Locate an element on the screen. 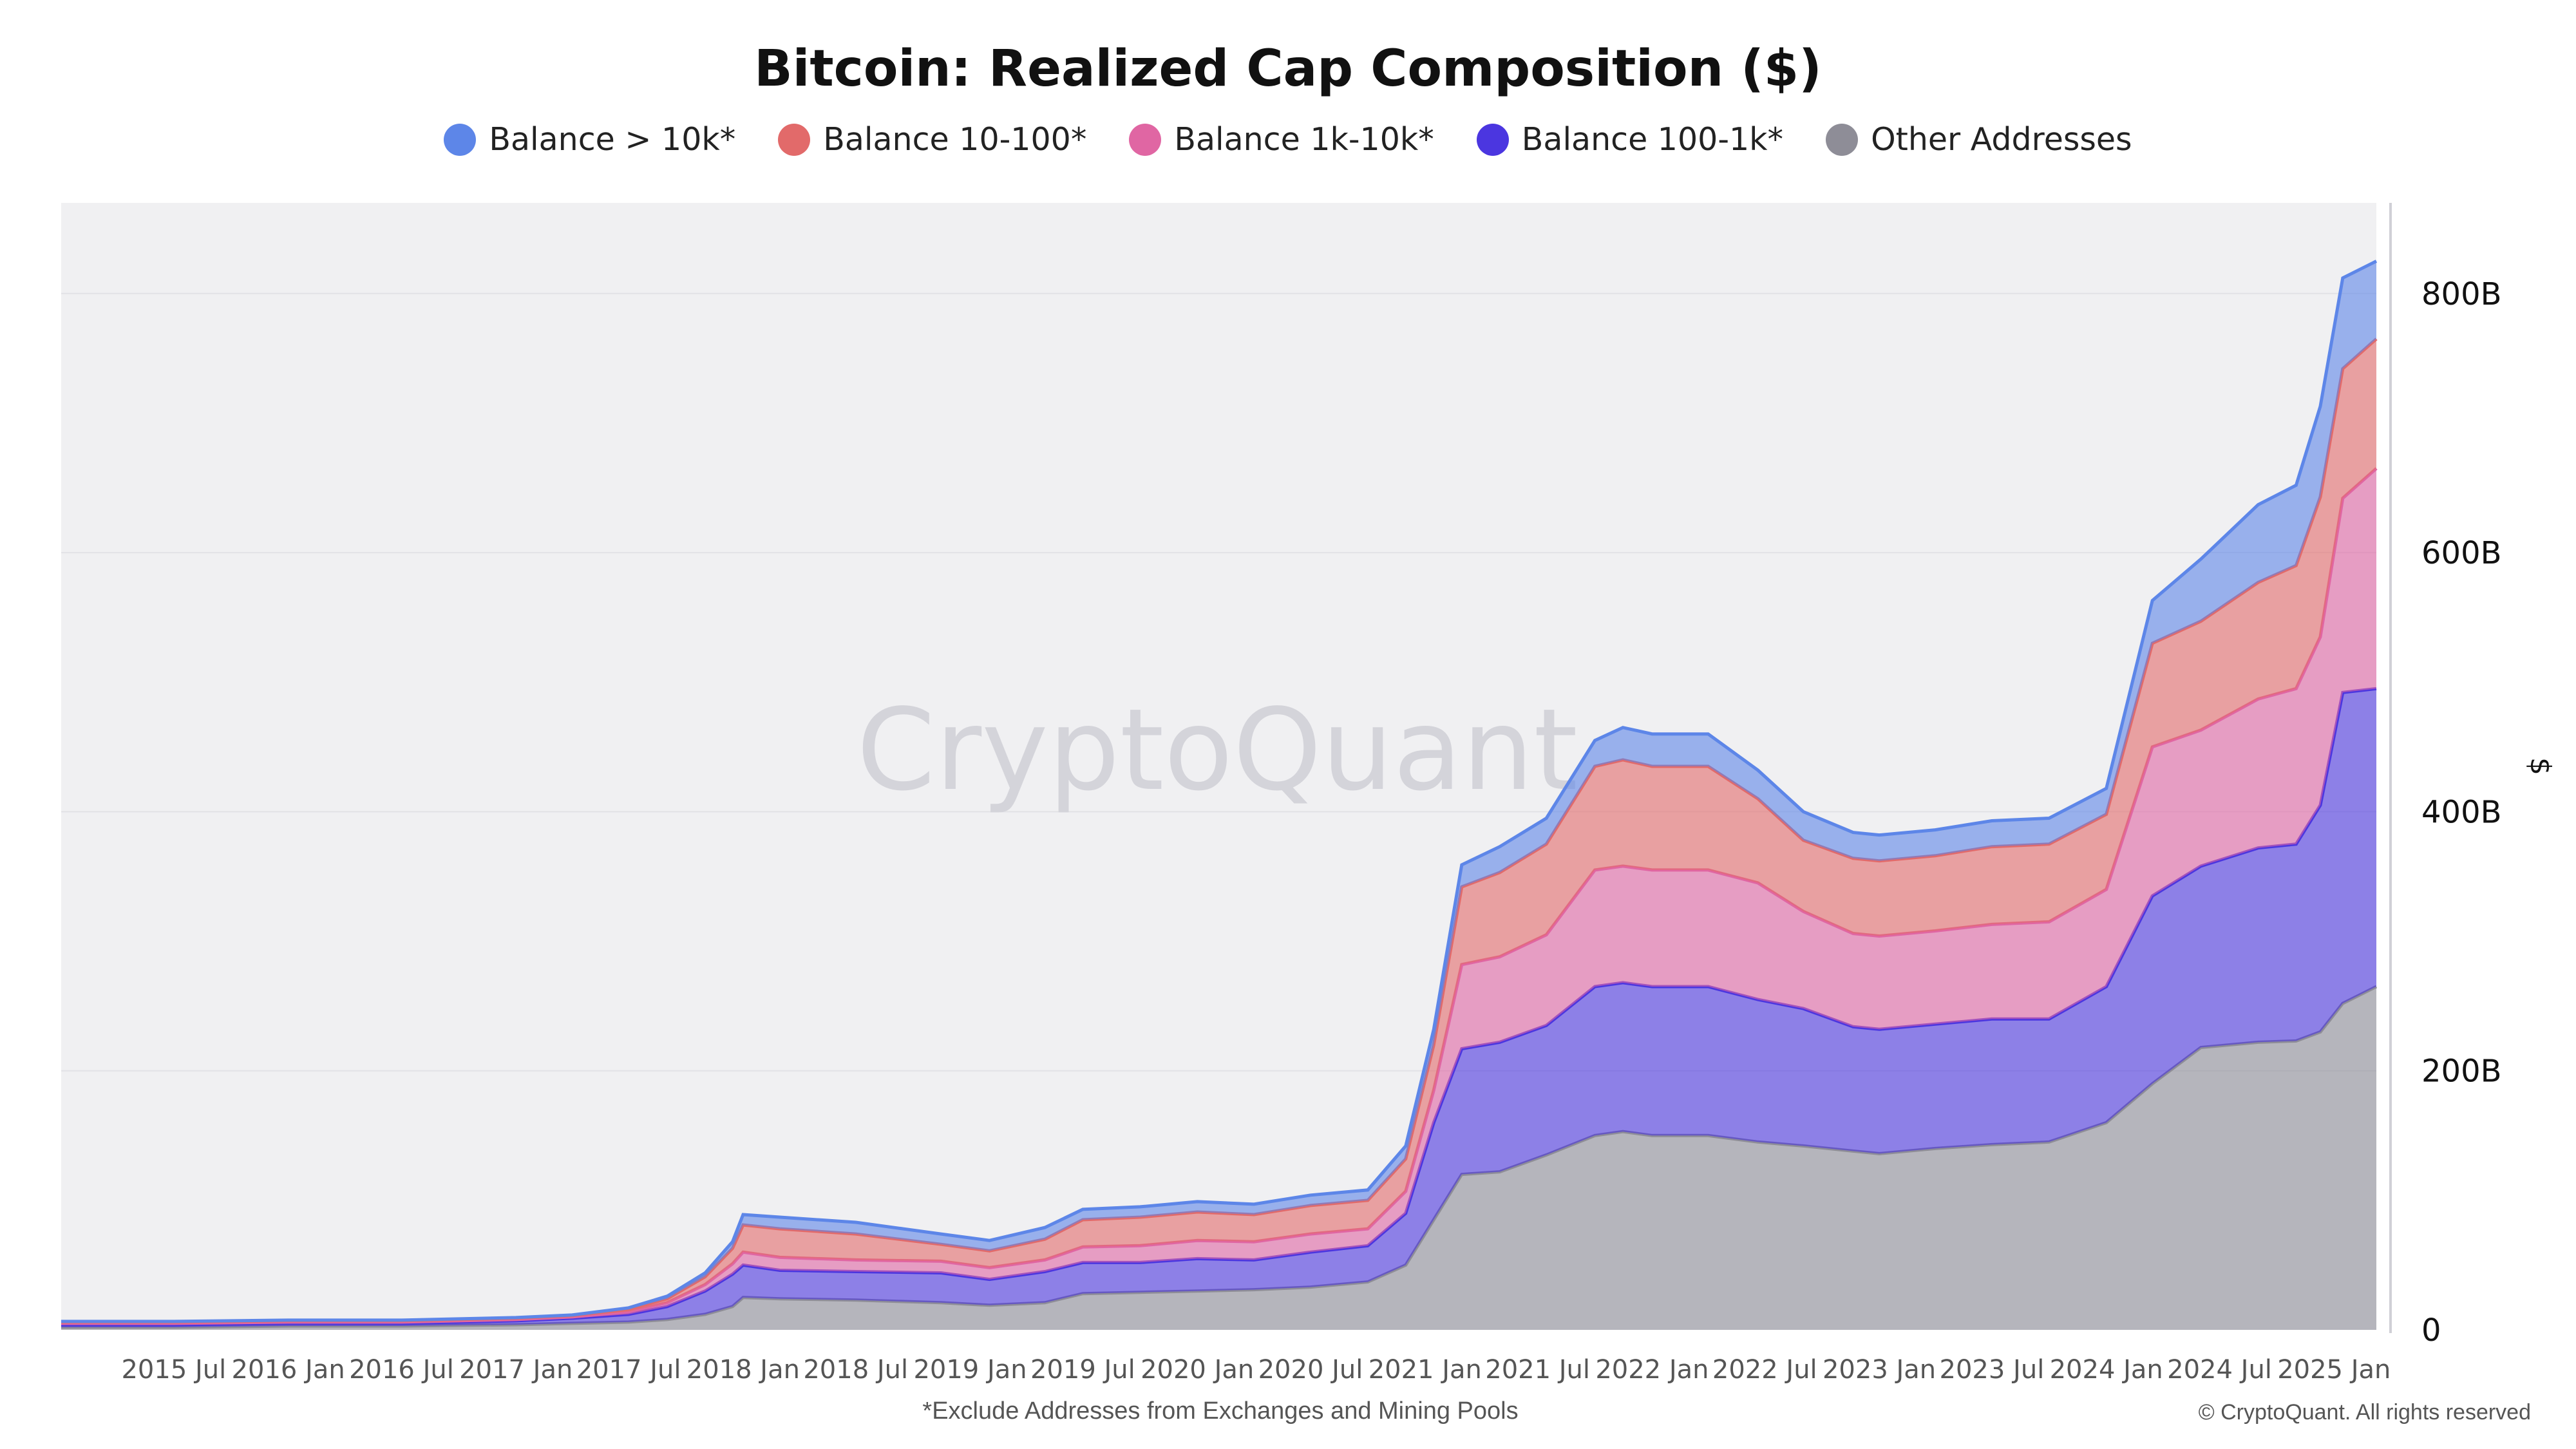  legend-item-balance-100-1k: Balance 100-1k* is located at coordinates (1630, 139).